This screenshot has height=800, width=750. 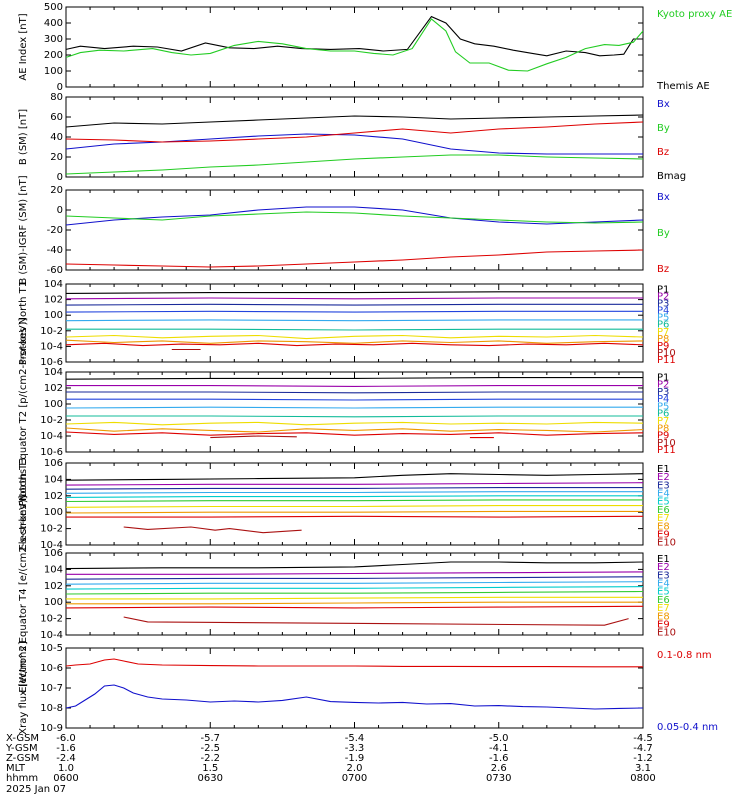 I want to click on legend-item: P7, so click(x=663, y=421).